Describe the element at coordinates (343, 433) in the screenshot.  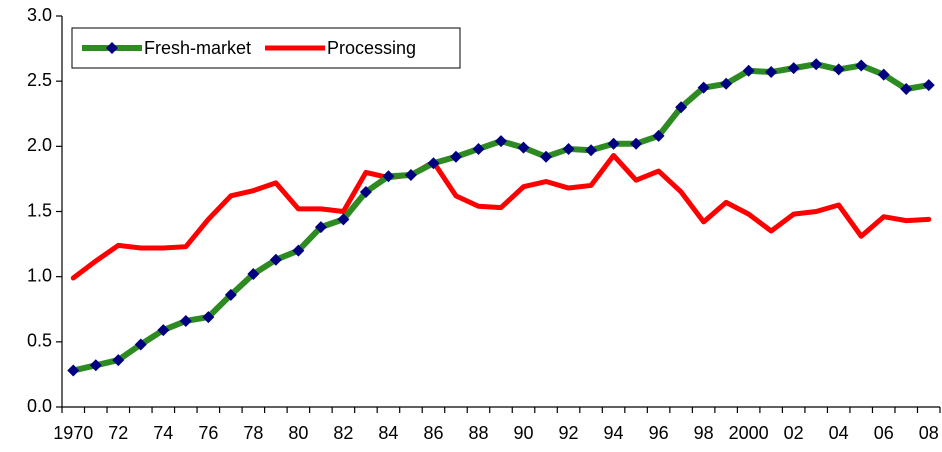
I see `x-tick-label: 82` at that location.